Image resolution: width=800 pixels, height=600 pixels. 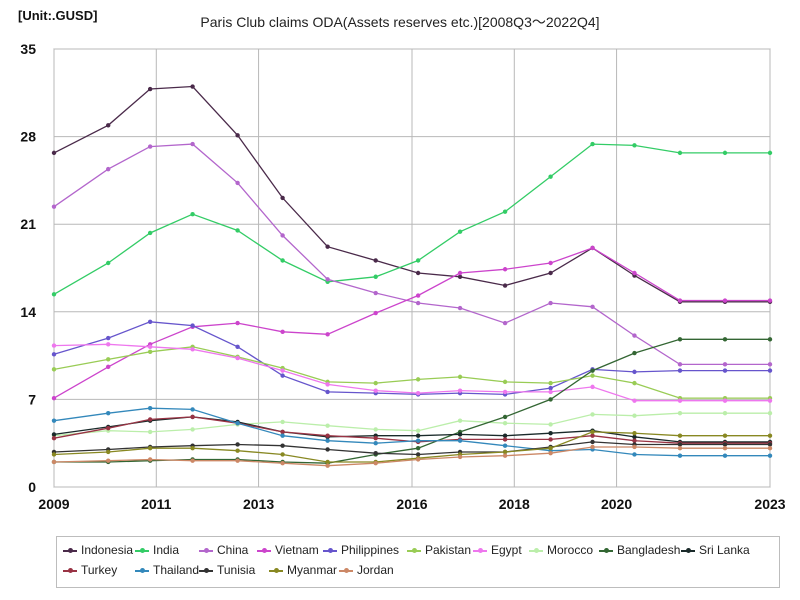 I want to click on y-tick-label: 21, so click(x=28, y=224).